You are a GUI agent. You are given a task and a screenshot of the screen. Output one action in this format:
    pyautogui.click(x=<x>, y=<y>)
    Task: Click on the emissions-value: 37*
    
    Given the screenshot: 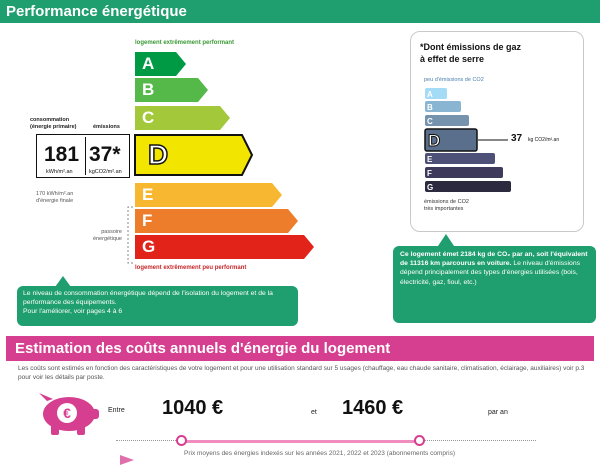 What is the action you would take?
    pyautogui.click(x=105, y=154)
    